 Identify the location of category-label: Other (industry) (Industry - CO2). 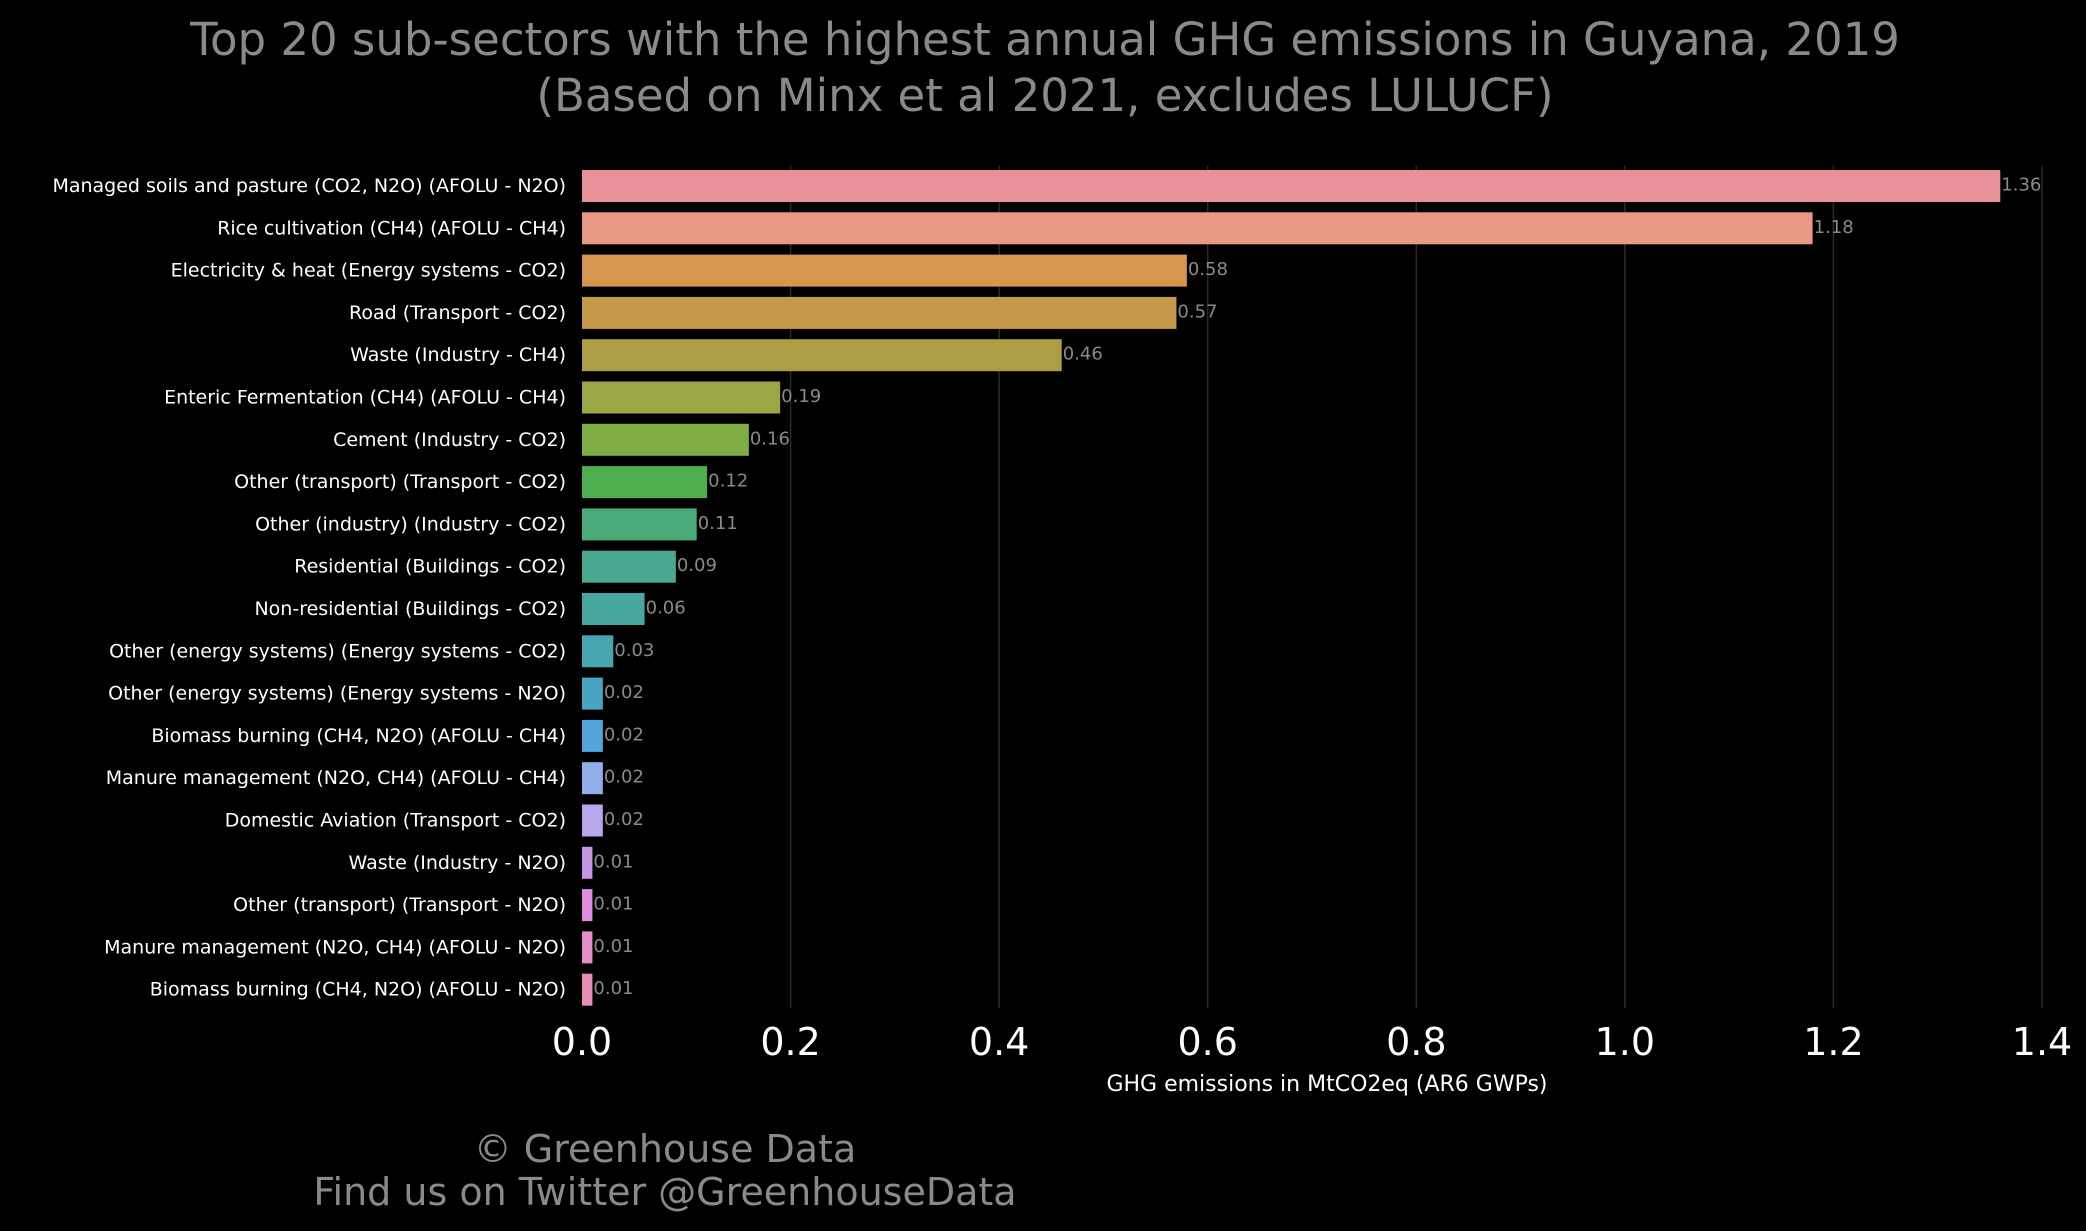
(410, 524).